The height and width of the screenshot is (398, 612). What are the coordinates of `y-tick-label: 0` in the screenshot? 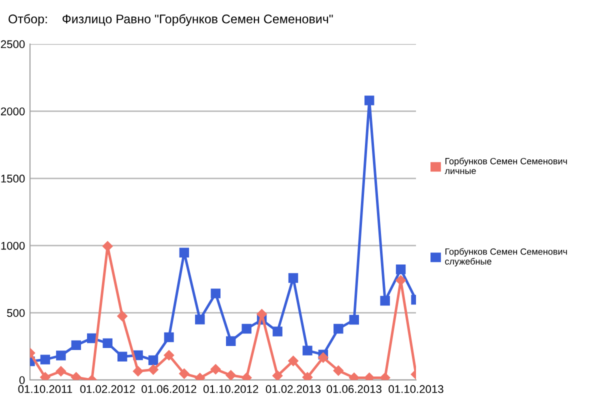 It's located at (22, 380).